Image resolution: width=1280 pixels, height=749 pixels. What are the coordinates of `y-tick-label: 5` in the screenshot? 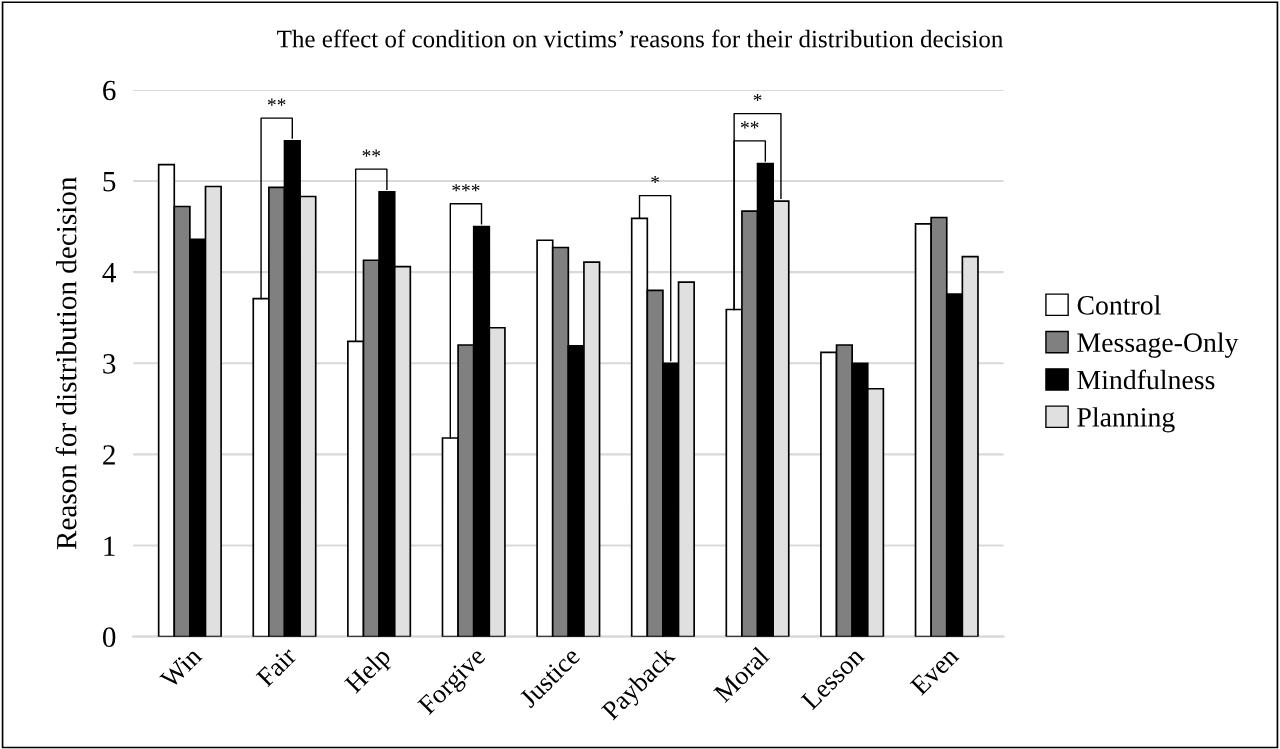 It's located at (109, 182).